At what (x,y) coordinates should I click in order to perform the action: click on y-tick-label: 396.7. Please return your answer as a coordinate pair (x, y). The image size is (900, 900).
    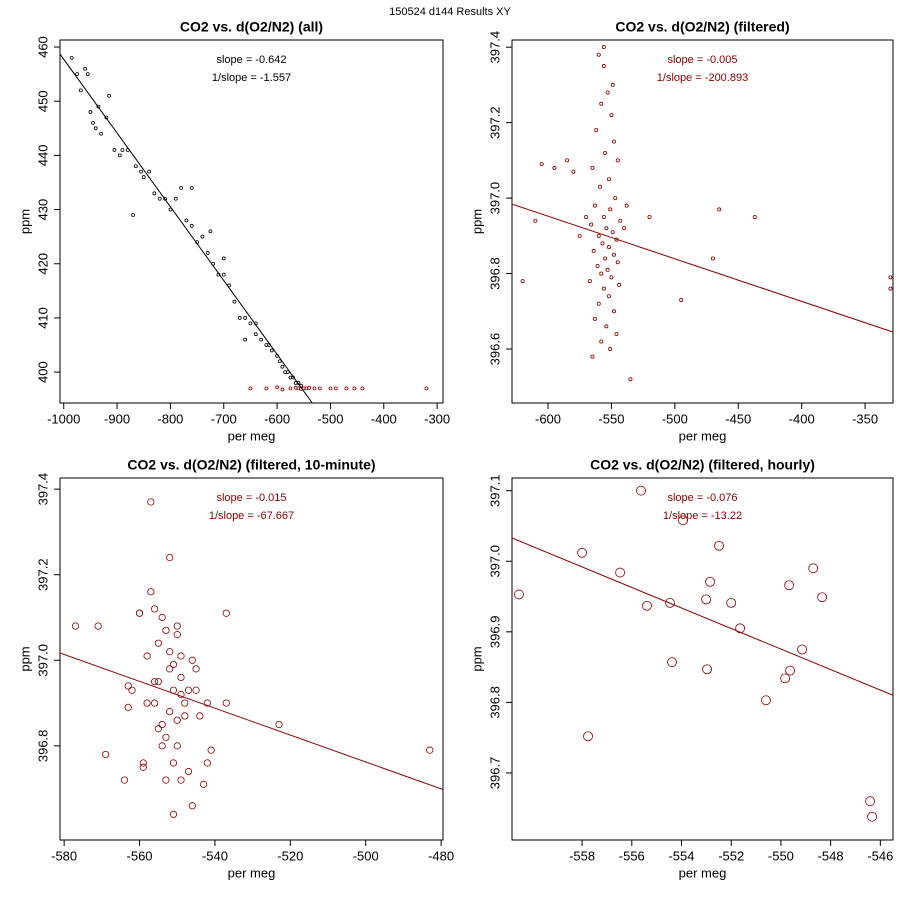
    Looking at the image, I should click on (494, 773).